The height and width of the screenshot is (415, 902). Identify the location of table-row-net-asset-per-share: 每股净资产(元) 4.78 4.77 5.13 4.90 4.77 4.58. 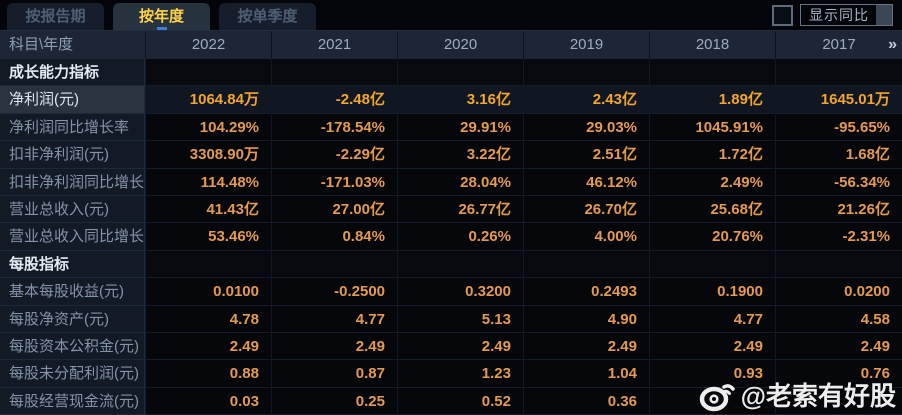
(451, 319).